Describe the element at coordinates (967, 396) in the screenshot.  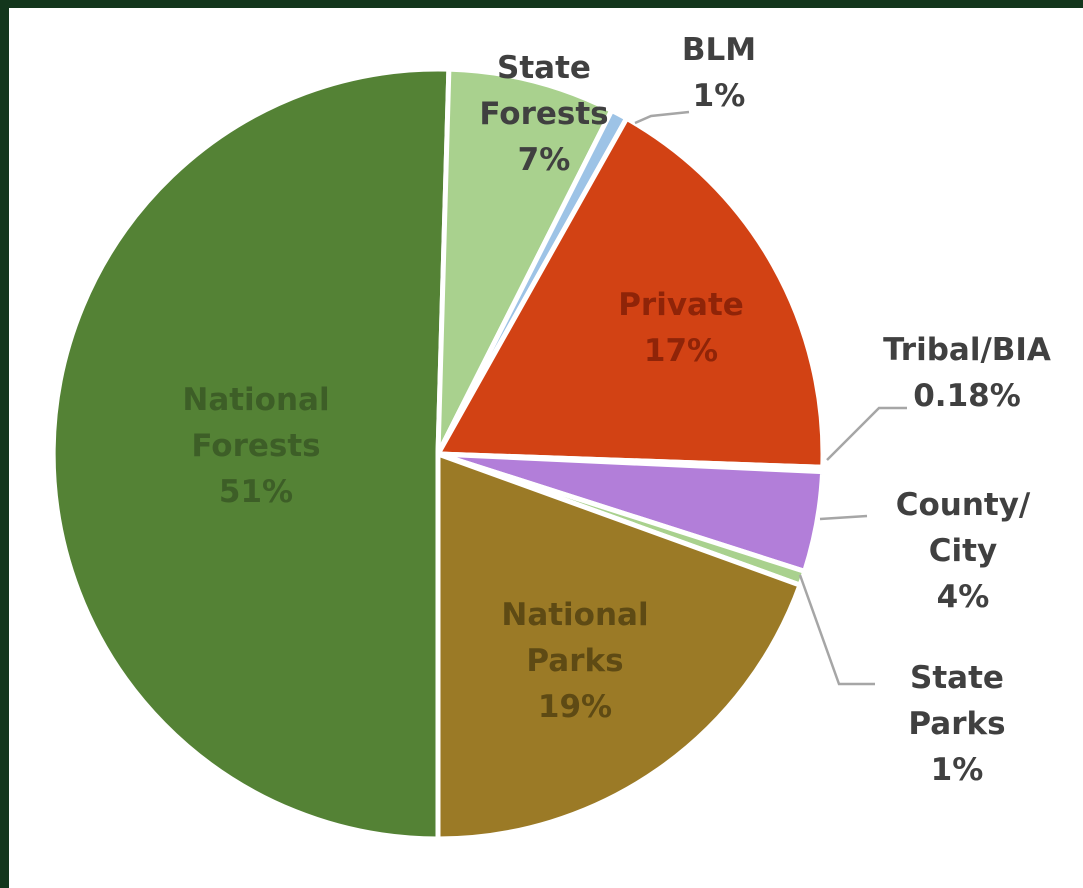
I see `slice-value-label: 0.18%` at that location.